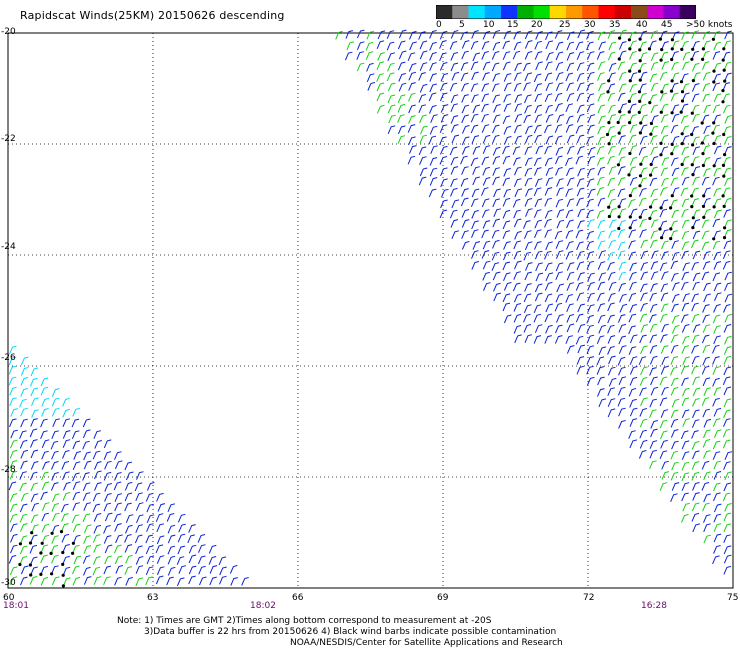 Image resolution: width=740 pixels, height=650 pixels. I want to click on cb-label: >50 knots, so click(709, 25).